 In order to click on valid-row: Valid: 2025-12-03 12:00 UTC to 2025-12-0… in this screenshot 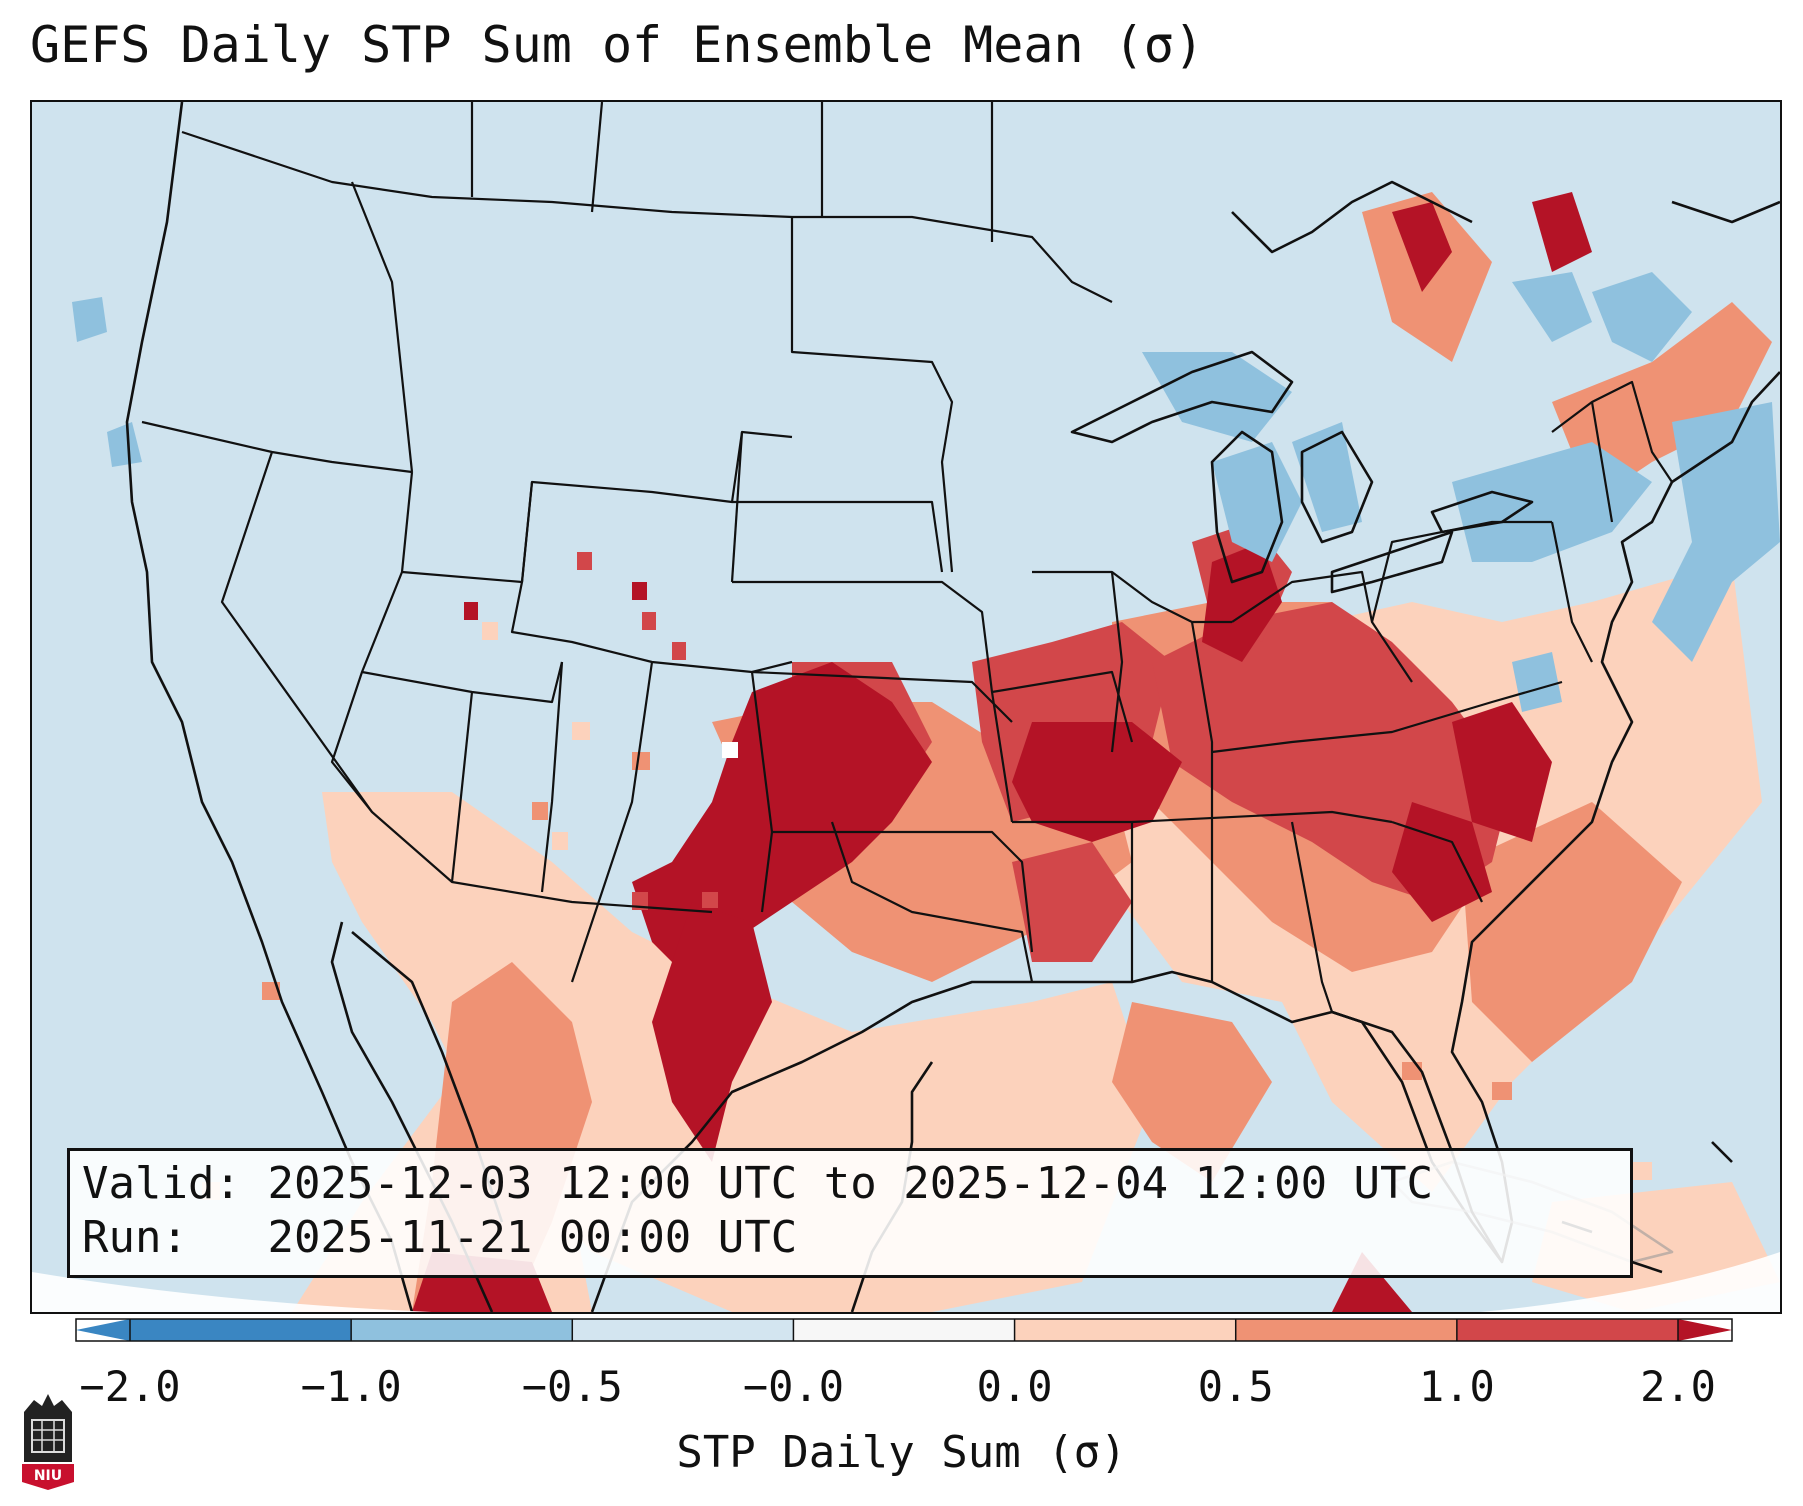, I will do `click(850, 1184)`.